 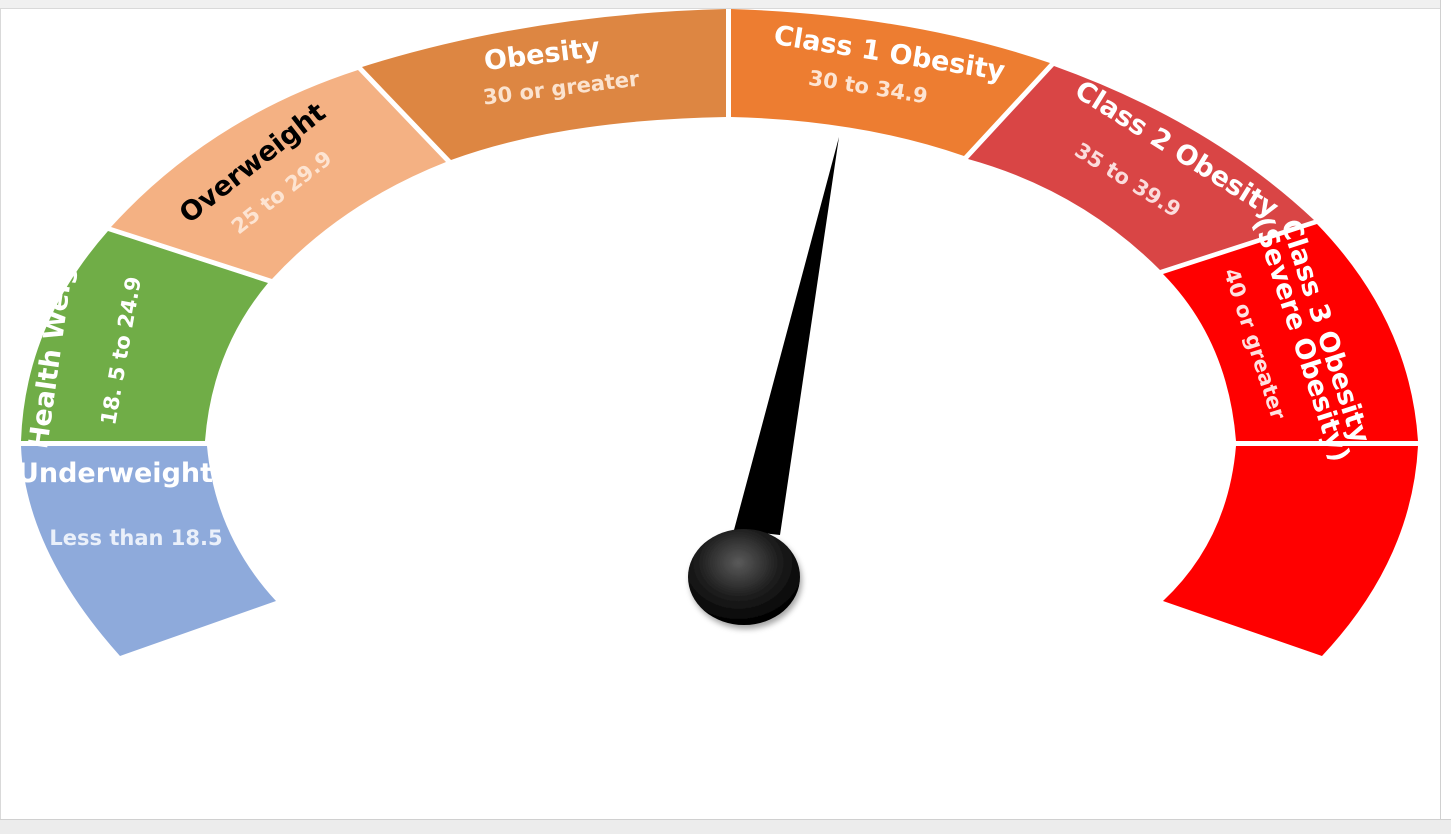 I want to click on underweight-title: Underweight, so click(x=115, y=473).